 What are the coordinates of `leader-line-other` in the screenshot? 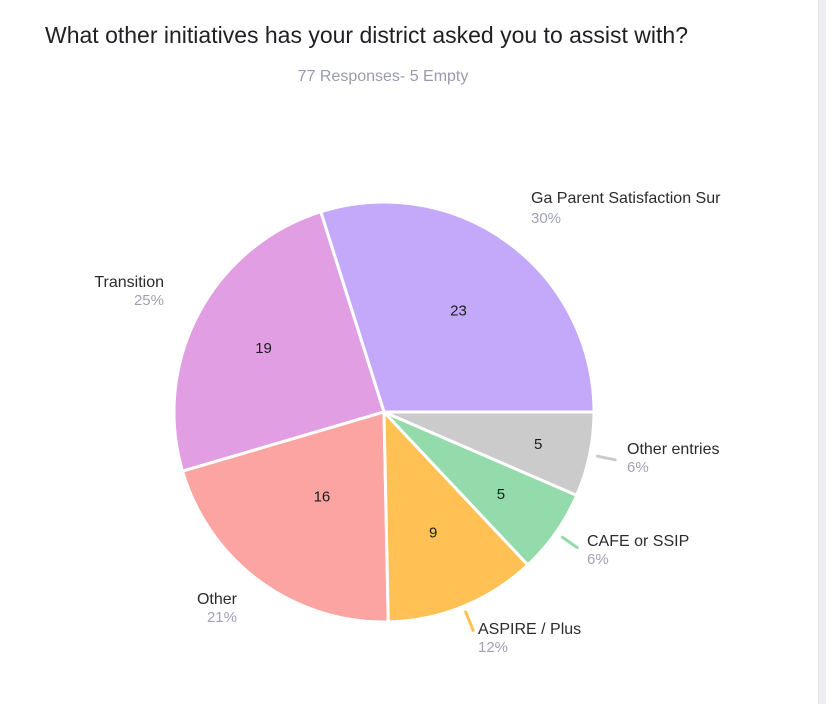 It's located at (274, 562).